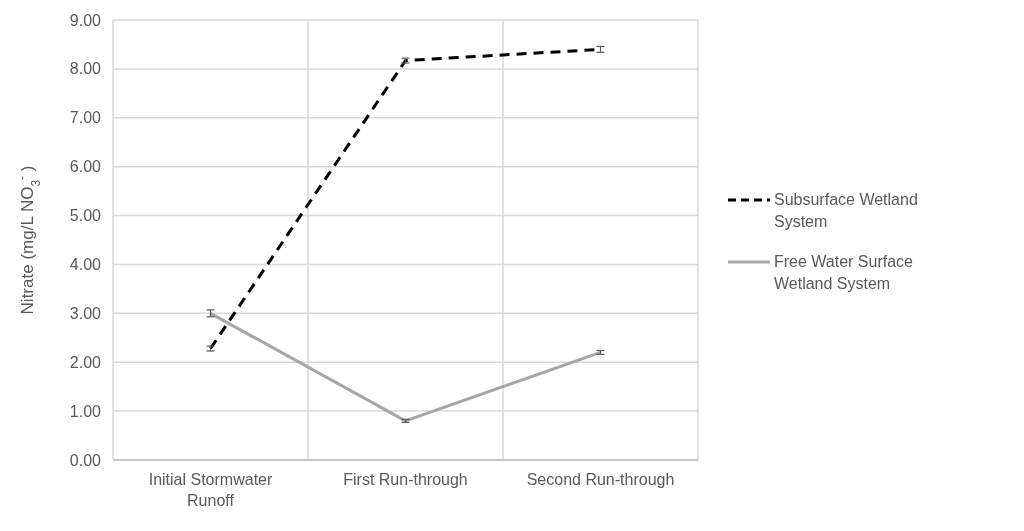 The height and width of the screenshot is (531, 1024). What do you see at coordinates (85, 313) in the screenshot?
I see `y-tick-label: 3.00` at bounding box center [85, 313].